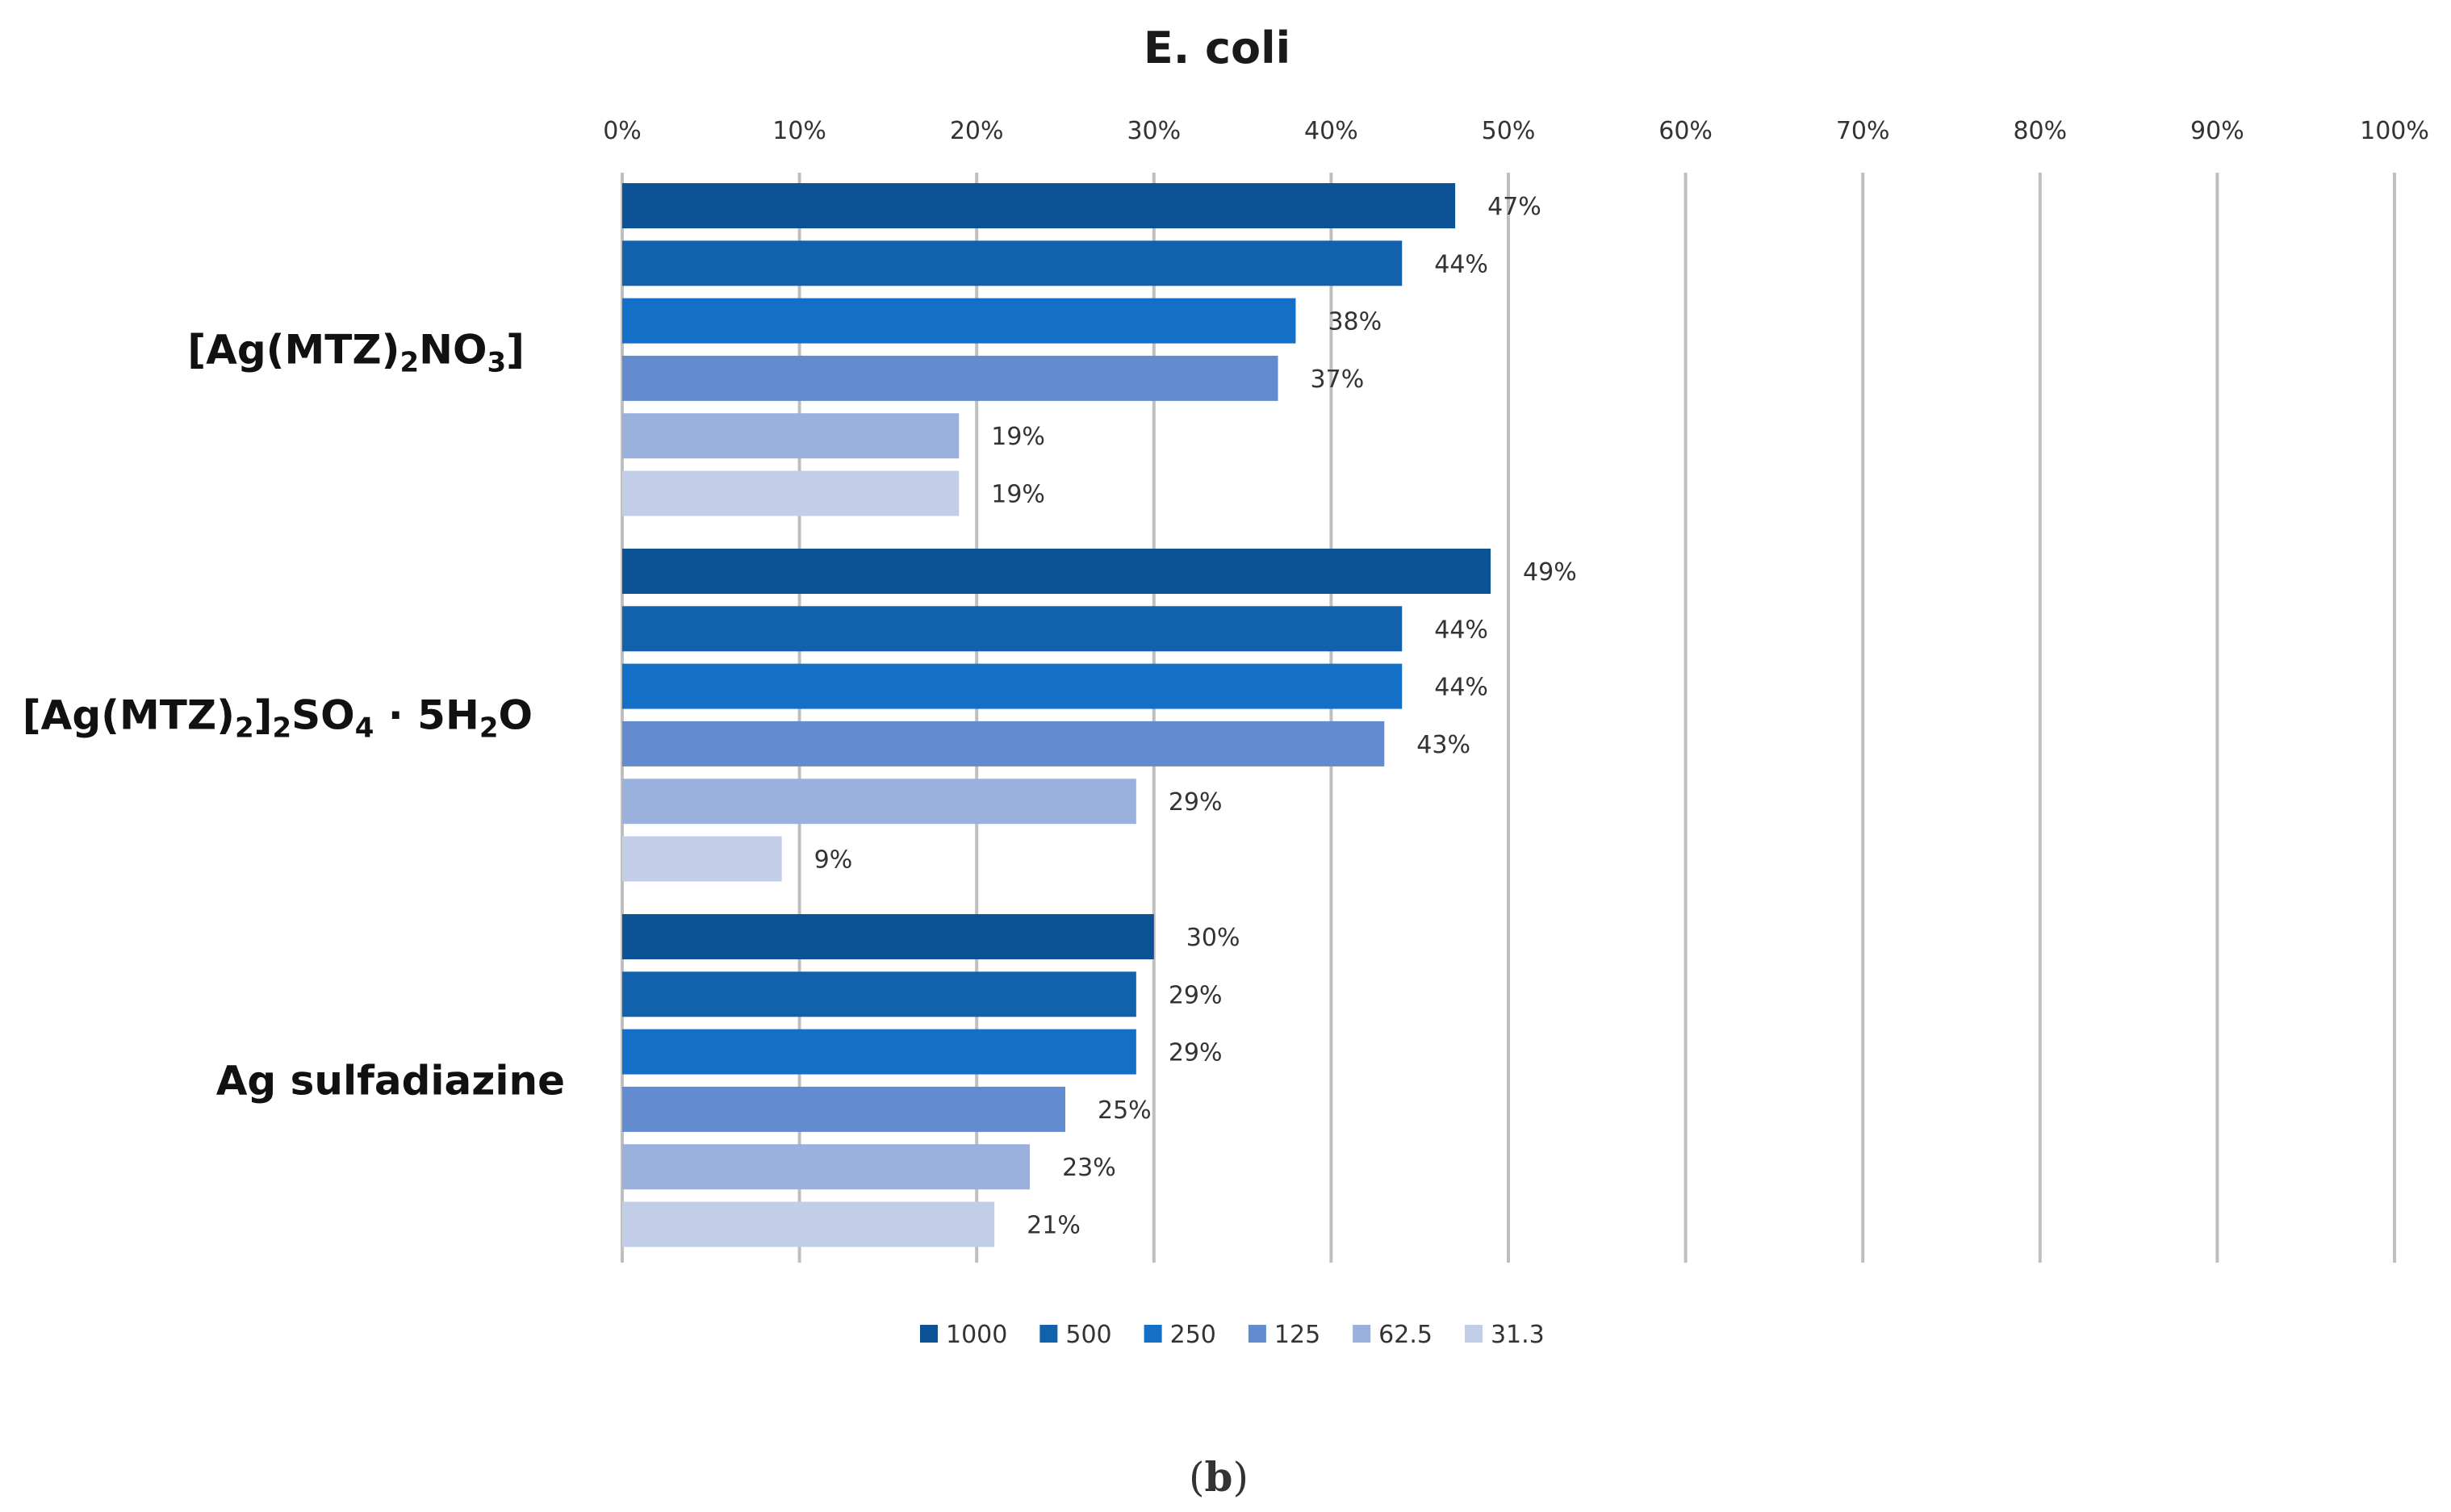  What do you see at coordinates (409, 362) in the screenshot?
I see `category-label-0-part-1: 2` at bounding box center [409, 362].